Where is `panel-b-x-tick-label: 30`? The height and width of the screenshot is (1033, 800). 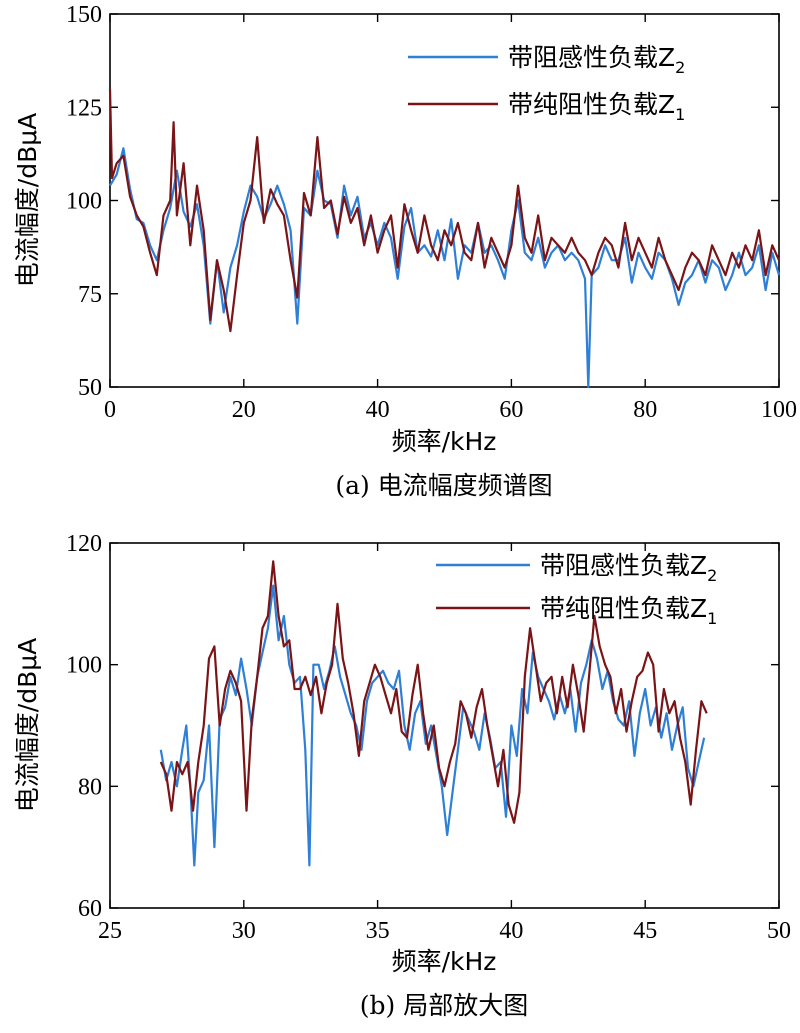
panel-b-x-tick-label: 30 is located at coordinates (244, 931).